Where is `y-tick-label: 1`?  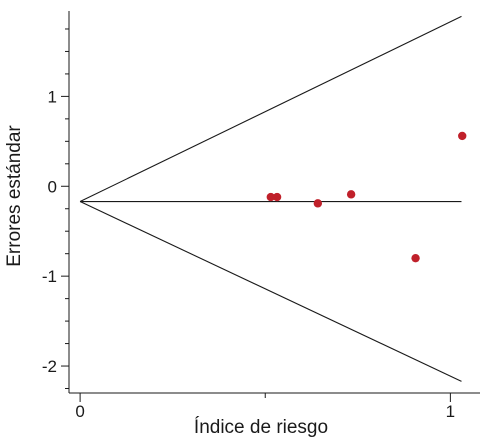
y-tick-label: 1 is located at coordinates (52, 96).